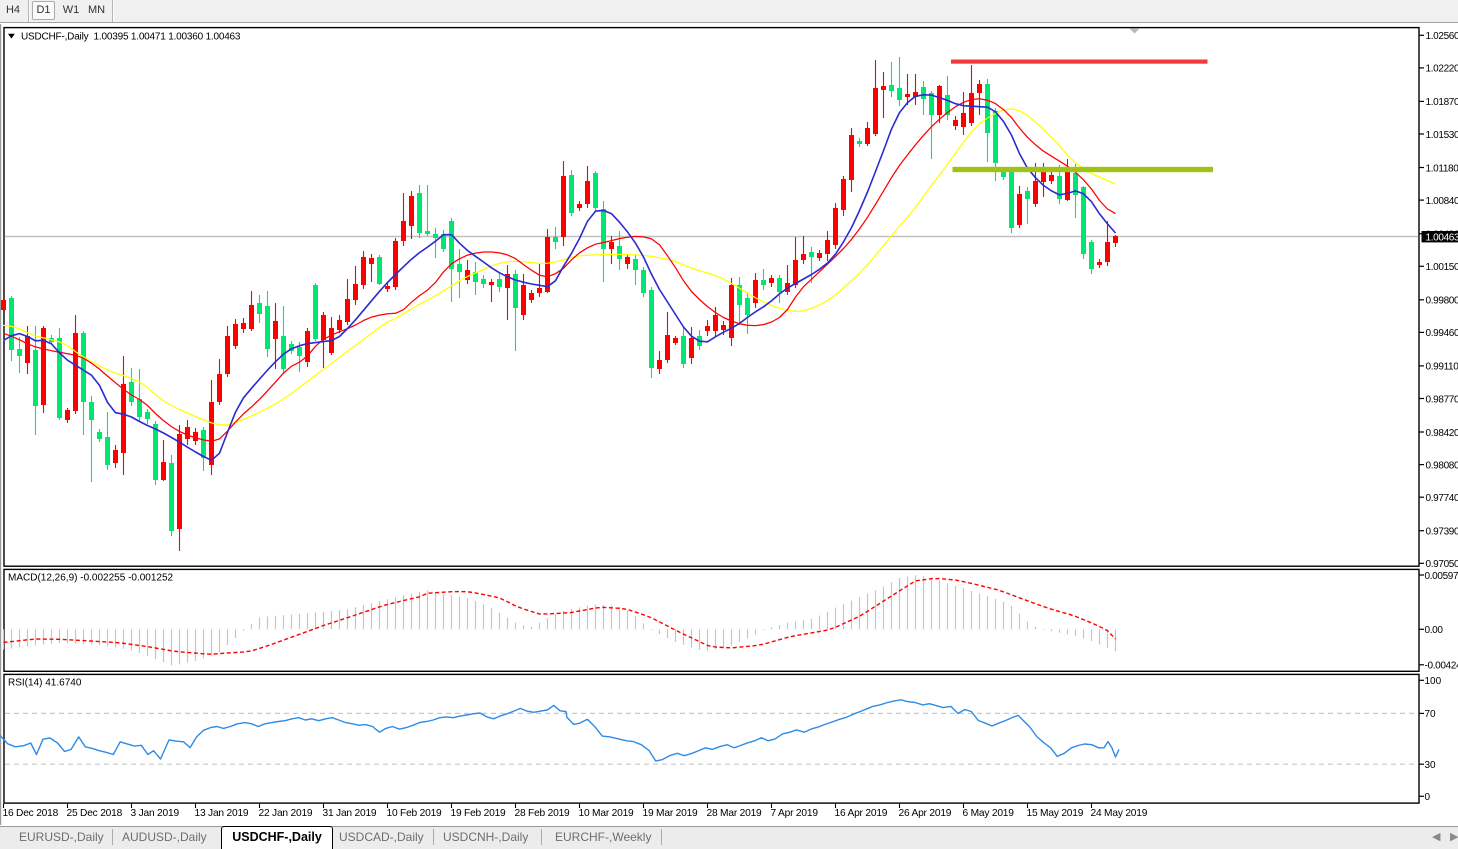 The width and height of the screenshot is (1458, 849). Describe the element at coordinates (1442, 564) in the screenshot. I see `svg-text: 0.97050` at that location.